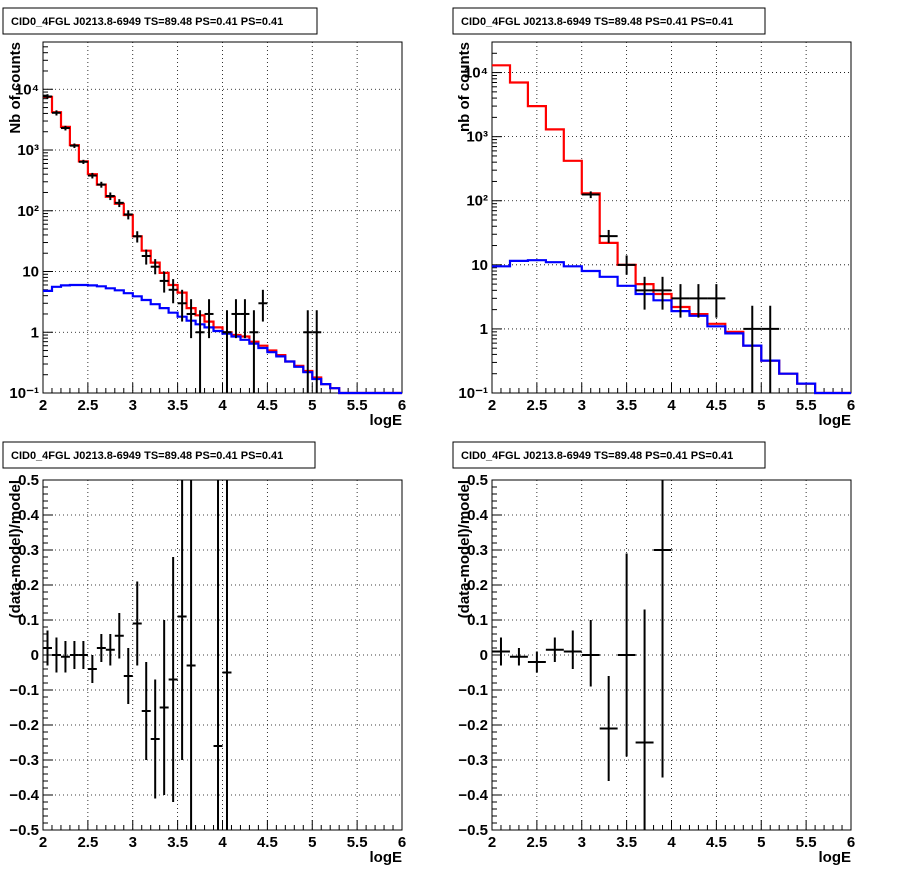 The width and height of the screenshot is (898, 875). Describe the element at coordinates (31, 655) in the screenshot. I see `y-axis: −0.5 −0.4 −0.3 −0.2 −0.1 0 0.1 0.2 0.3 0.4 0.5` at that location.